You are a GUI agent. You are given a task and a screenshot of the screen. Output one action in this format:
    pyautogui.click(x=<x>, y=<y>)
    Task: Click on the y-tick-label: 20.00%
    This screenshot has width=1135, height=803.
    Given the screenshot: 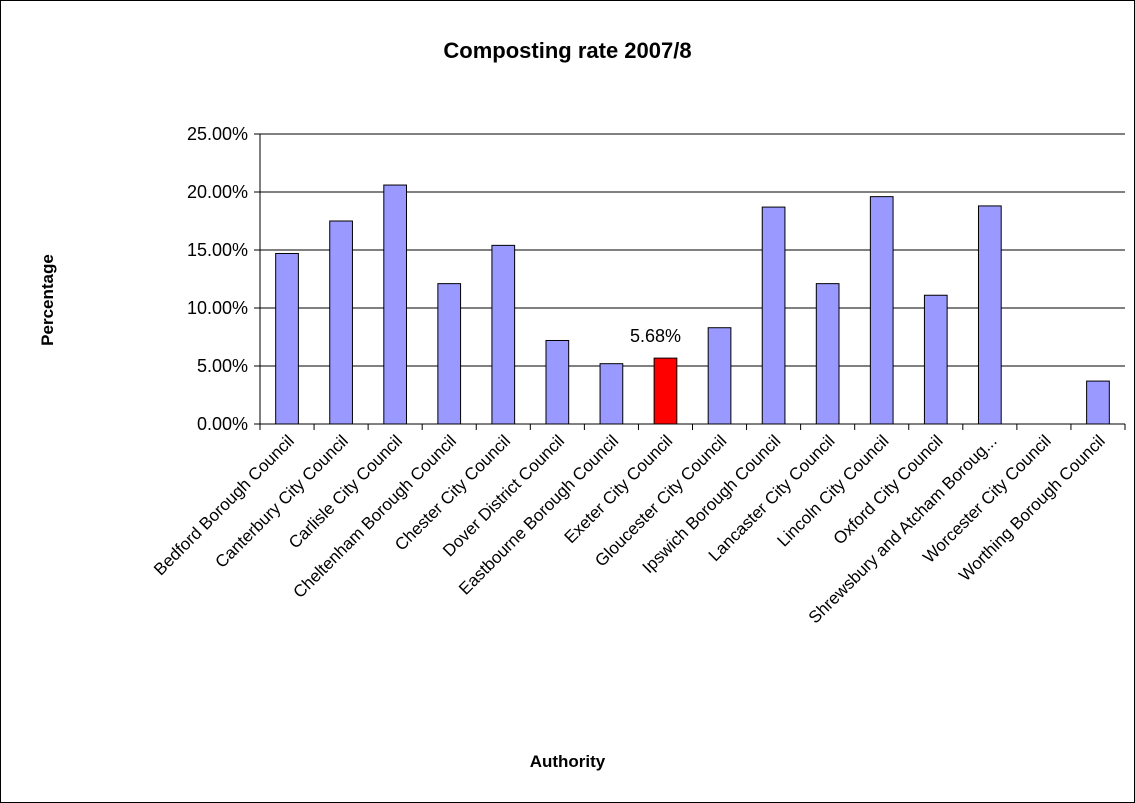 What is the action you would take?
    pyautogui.click(x=217, y=192)
    